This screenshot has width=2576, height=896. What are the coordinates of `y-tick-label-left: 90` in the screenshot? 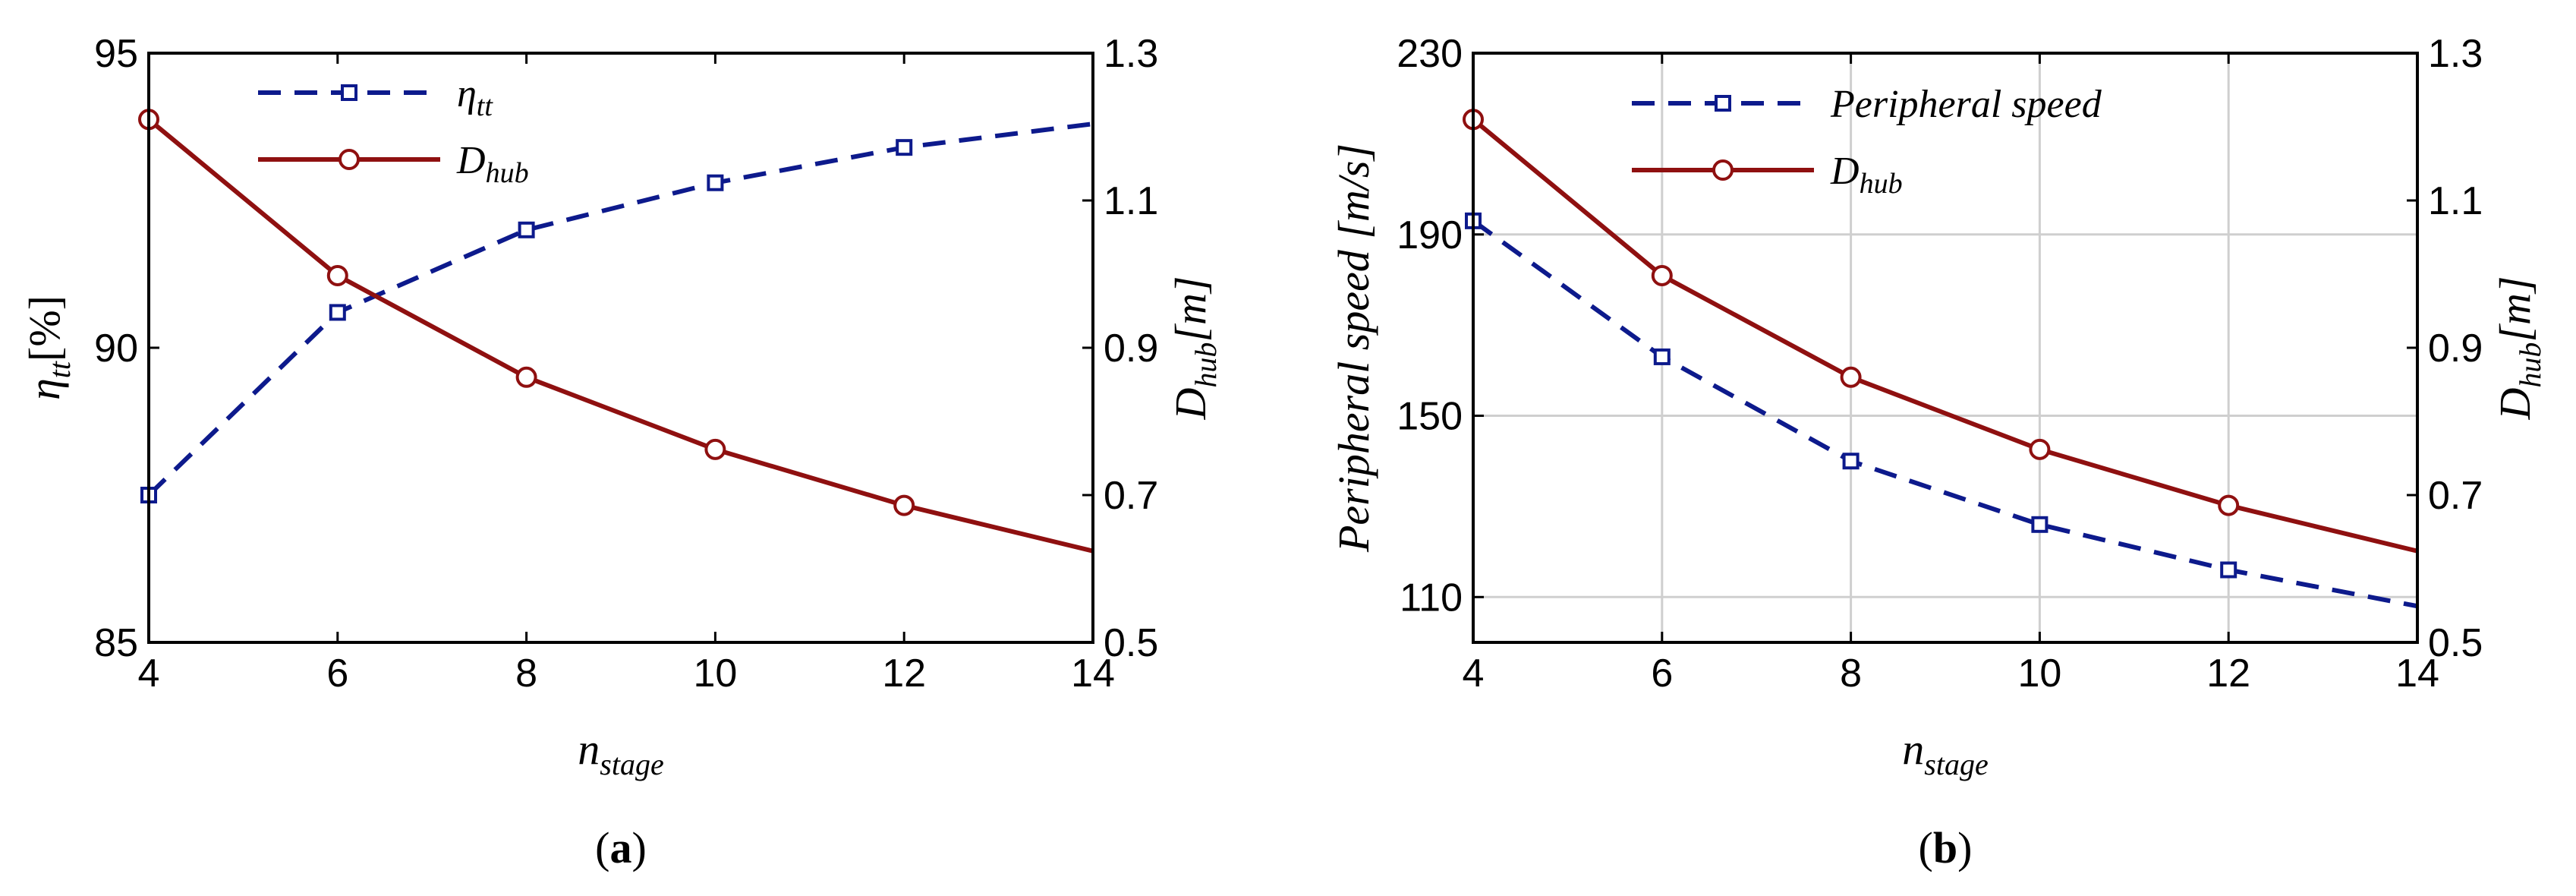 It's located at (116, 349).